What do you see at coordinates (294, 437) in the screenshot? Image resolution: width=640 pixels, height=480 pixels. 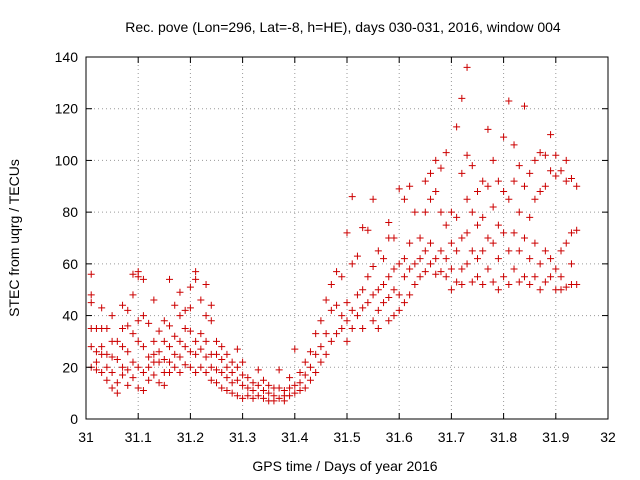 I see `x-tick-label: 31.4` at bounding box center [294, 437].